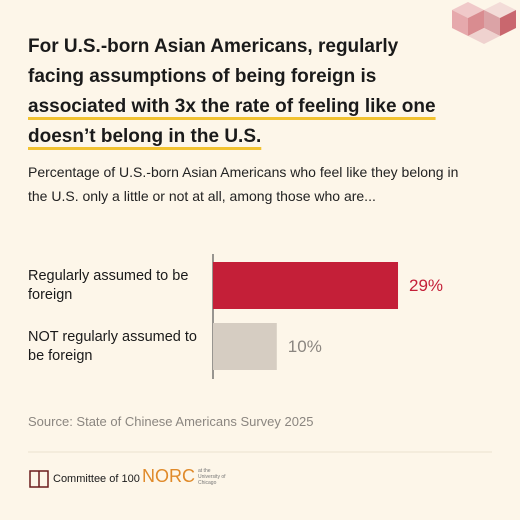 The image size is (520, 520). I want to click on decor-cubes, so click(484, 23).